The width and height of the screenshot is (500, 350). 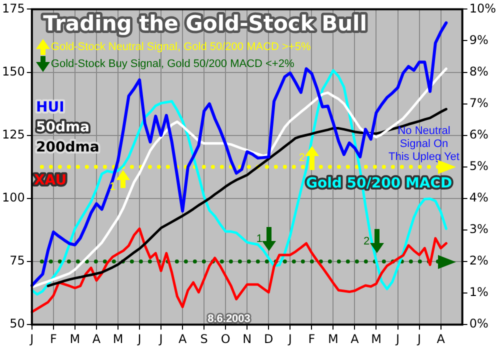 What do you see at coordinates (478, 166) in the screenshot?
I see `y2-tick-label: 5%` at bounding box center [478, 166].